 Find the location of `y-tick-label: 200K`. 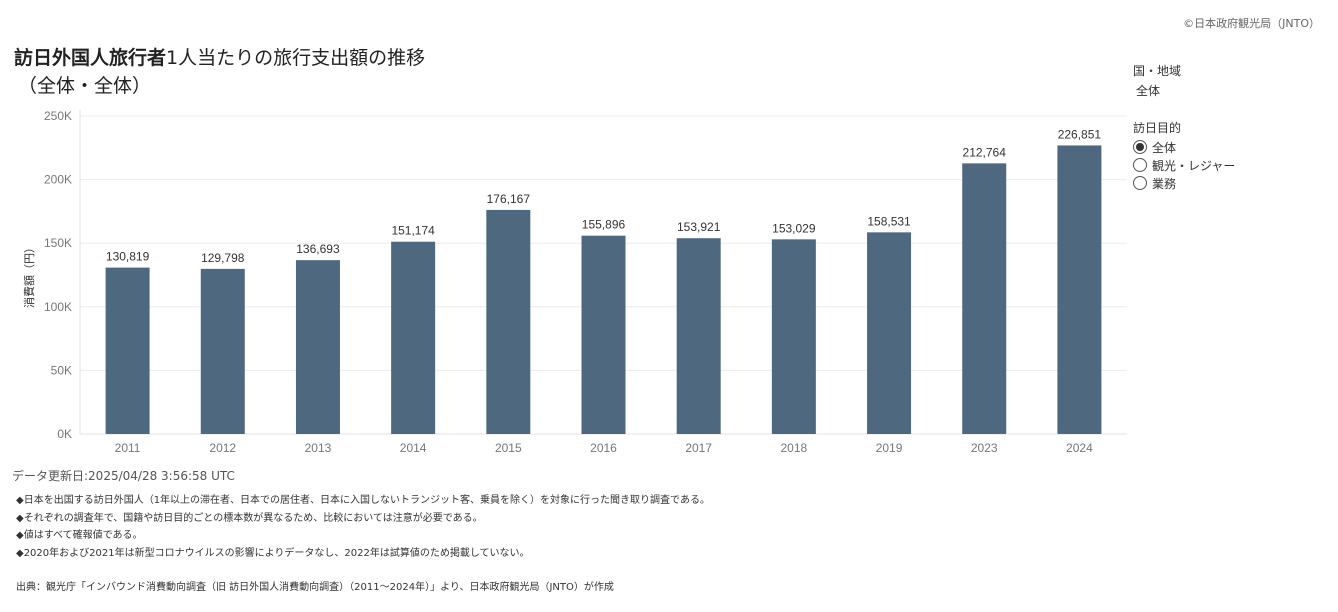

y-tick-label: 200K is located at coordinates (58, 180).